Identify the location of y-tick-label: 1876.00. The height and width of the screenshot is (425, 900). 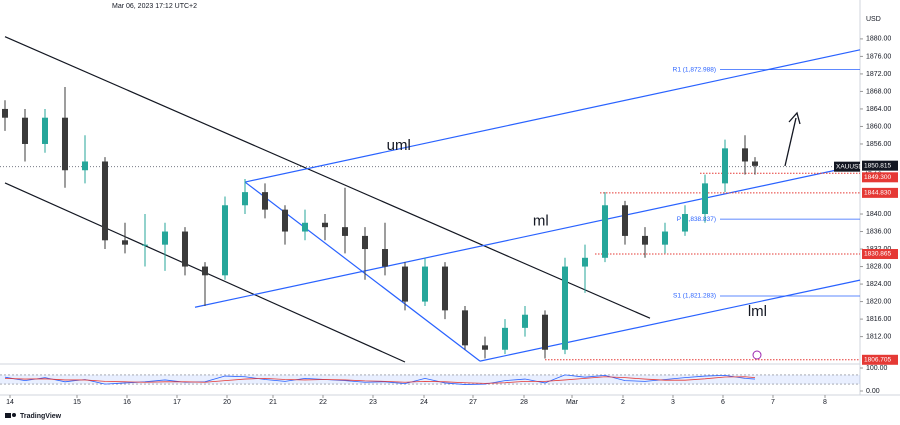
(878, 56).